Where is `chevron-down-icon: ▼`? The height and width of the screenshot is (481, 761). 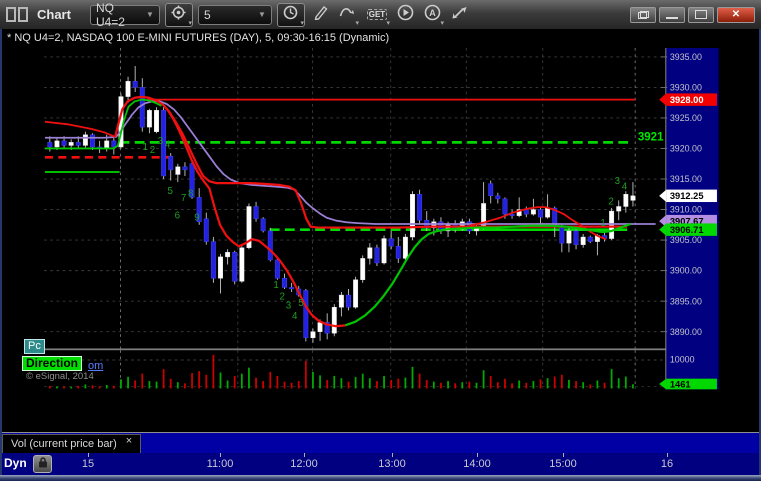
chevron-down-icon: ▼ is located at coordinates (150, 14).